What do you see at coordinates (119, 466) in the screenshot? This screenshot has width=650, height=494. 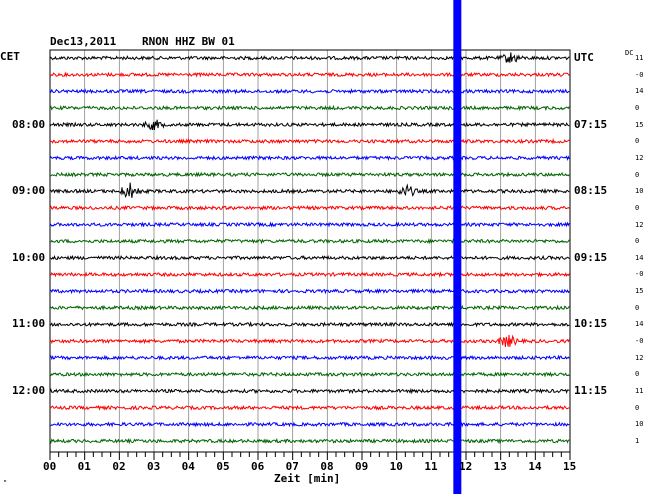 I see `x-tick-label: 02` at bounding box center [119, 466].